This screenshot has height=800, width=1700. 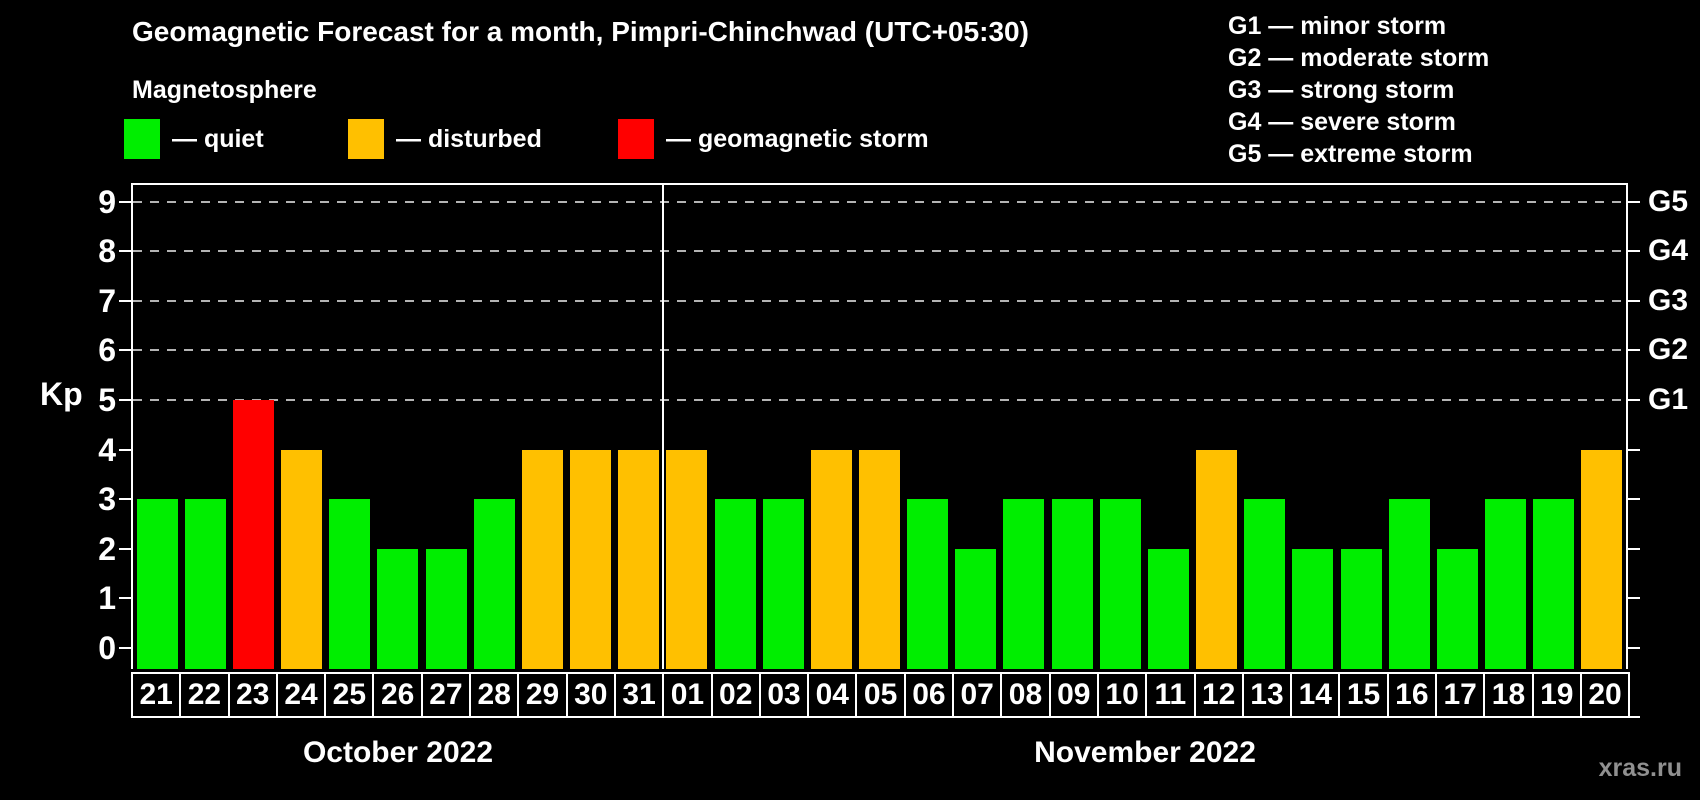 What do you see at coordinates (1145, 752) in the screenshot?
I see `month-label-november: November 2022` at bounding box center [1145, 752].